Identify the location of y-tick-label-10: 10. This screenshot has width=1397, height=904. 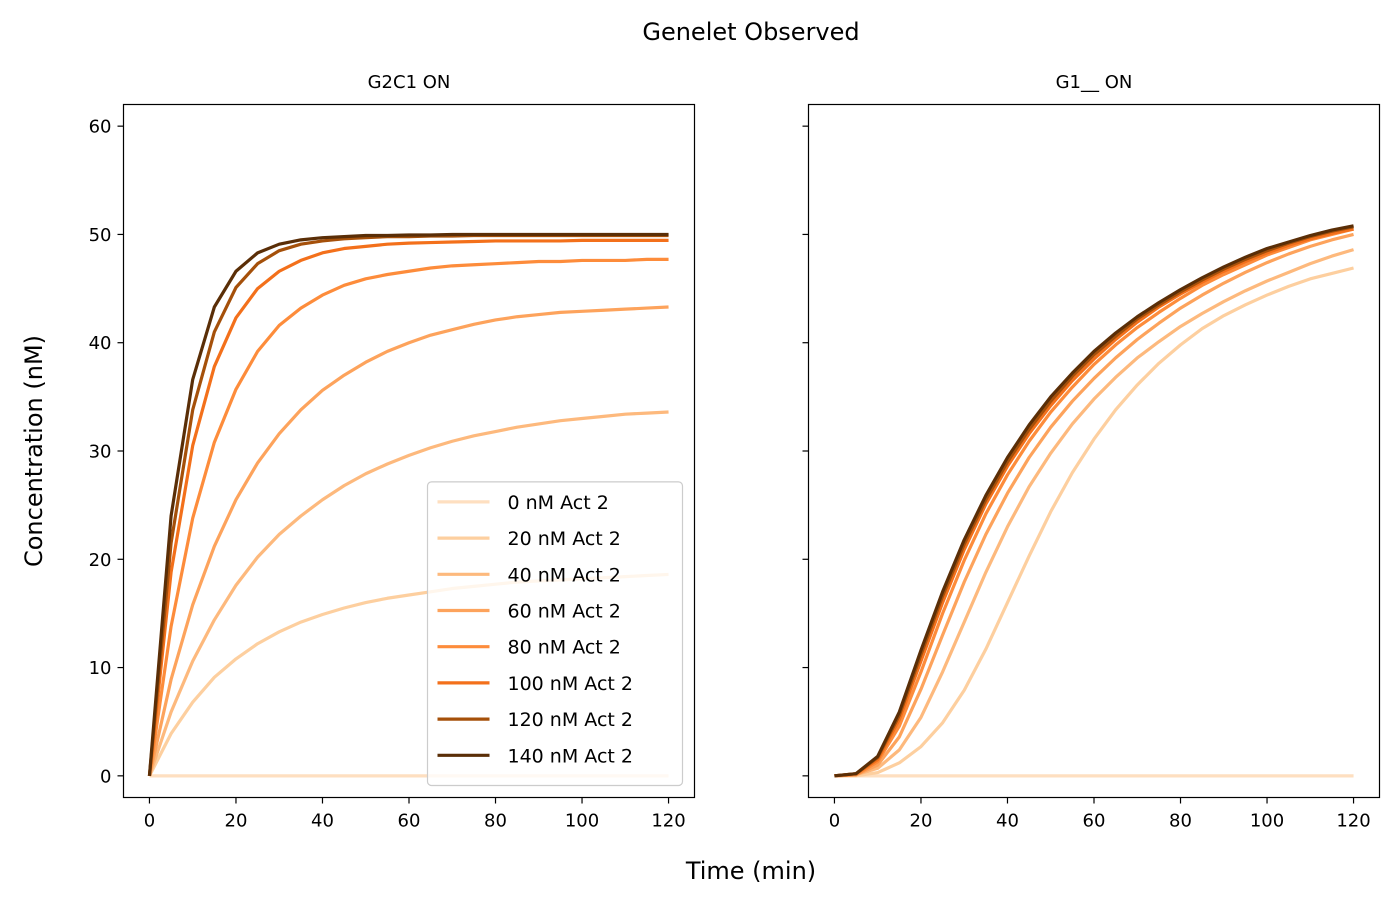
(100, 668).